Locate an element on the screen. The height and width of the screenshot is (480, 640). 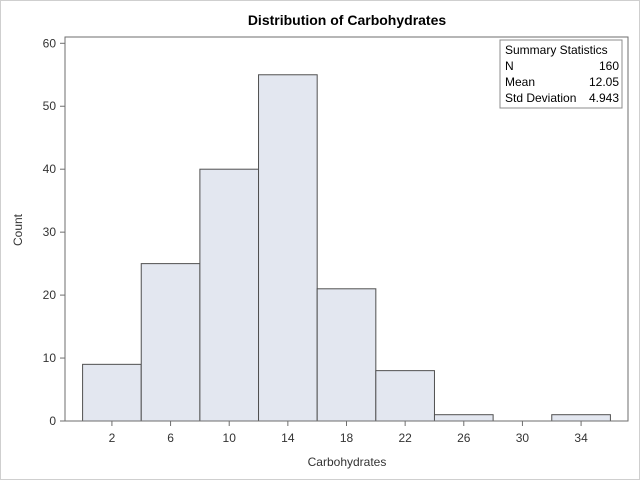
x-tick-label: 18 is located at coordinates (347, 438).